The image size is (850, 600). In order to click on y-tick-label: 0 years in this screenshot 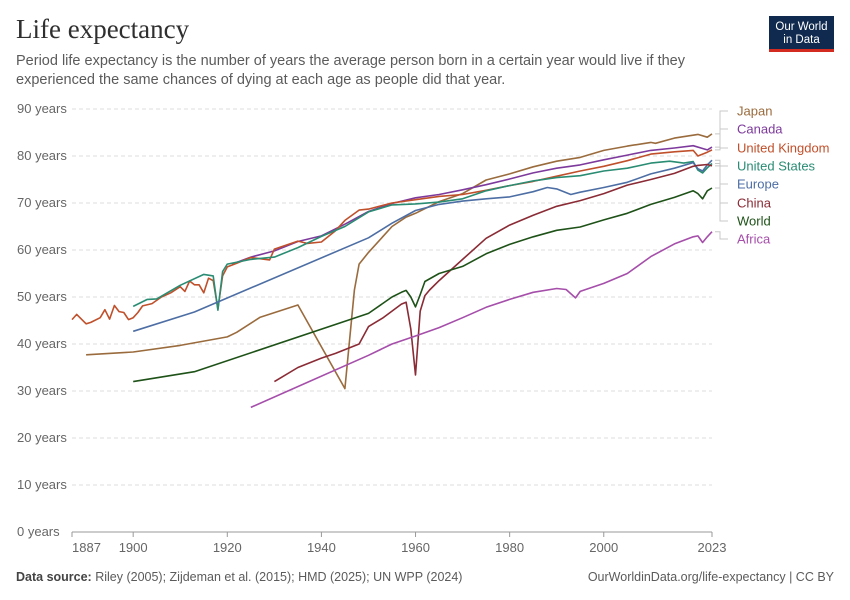, I will do `click(38, 531)`.